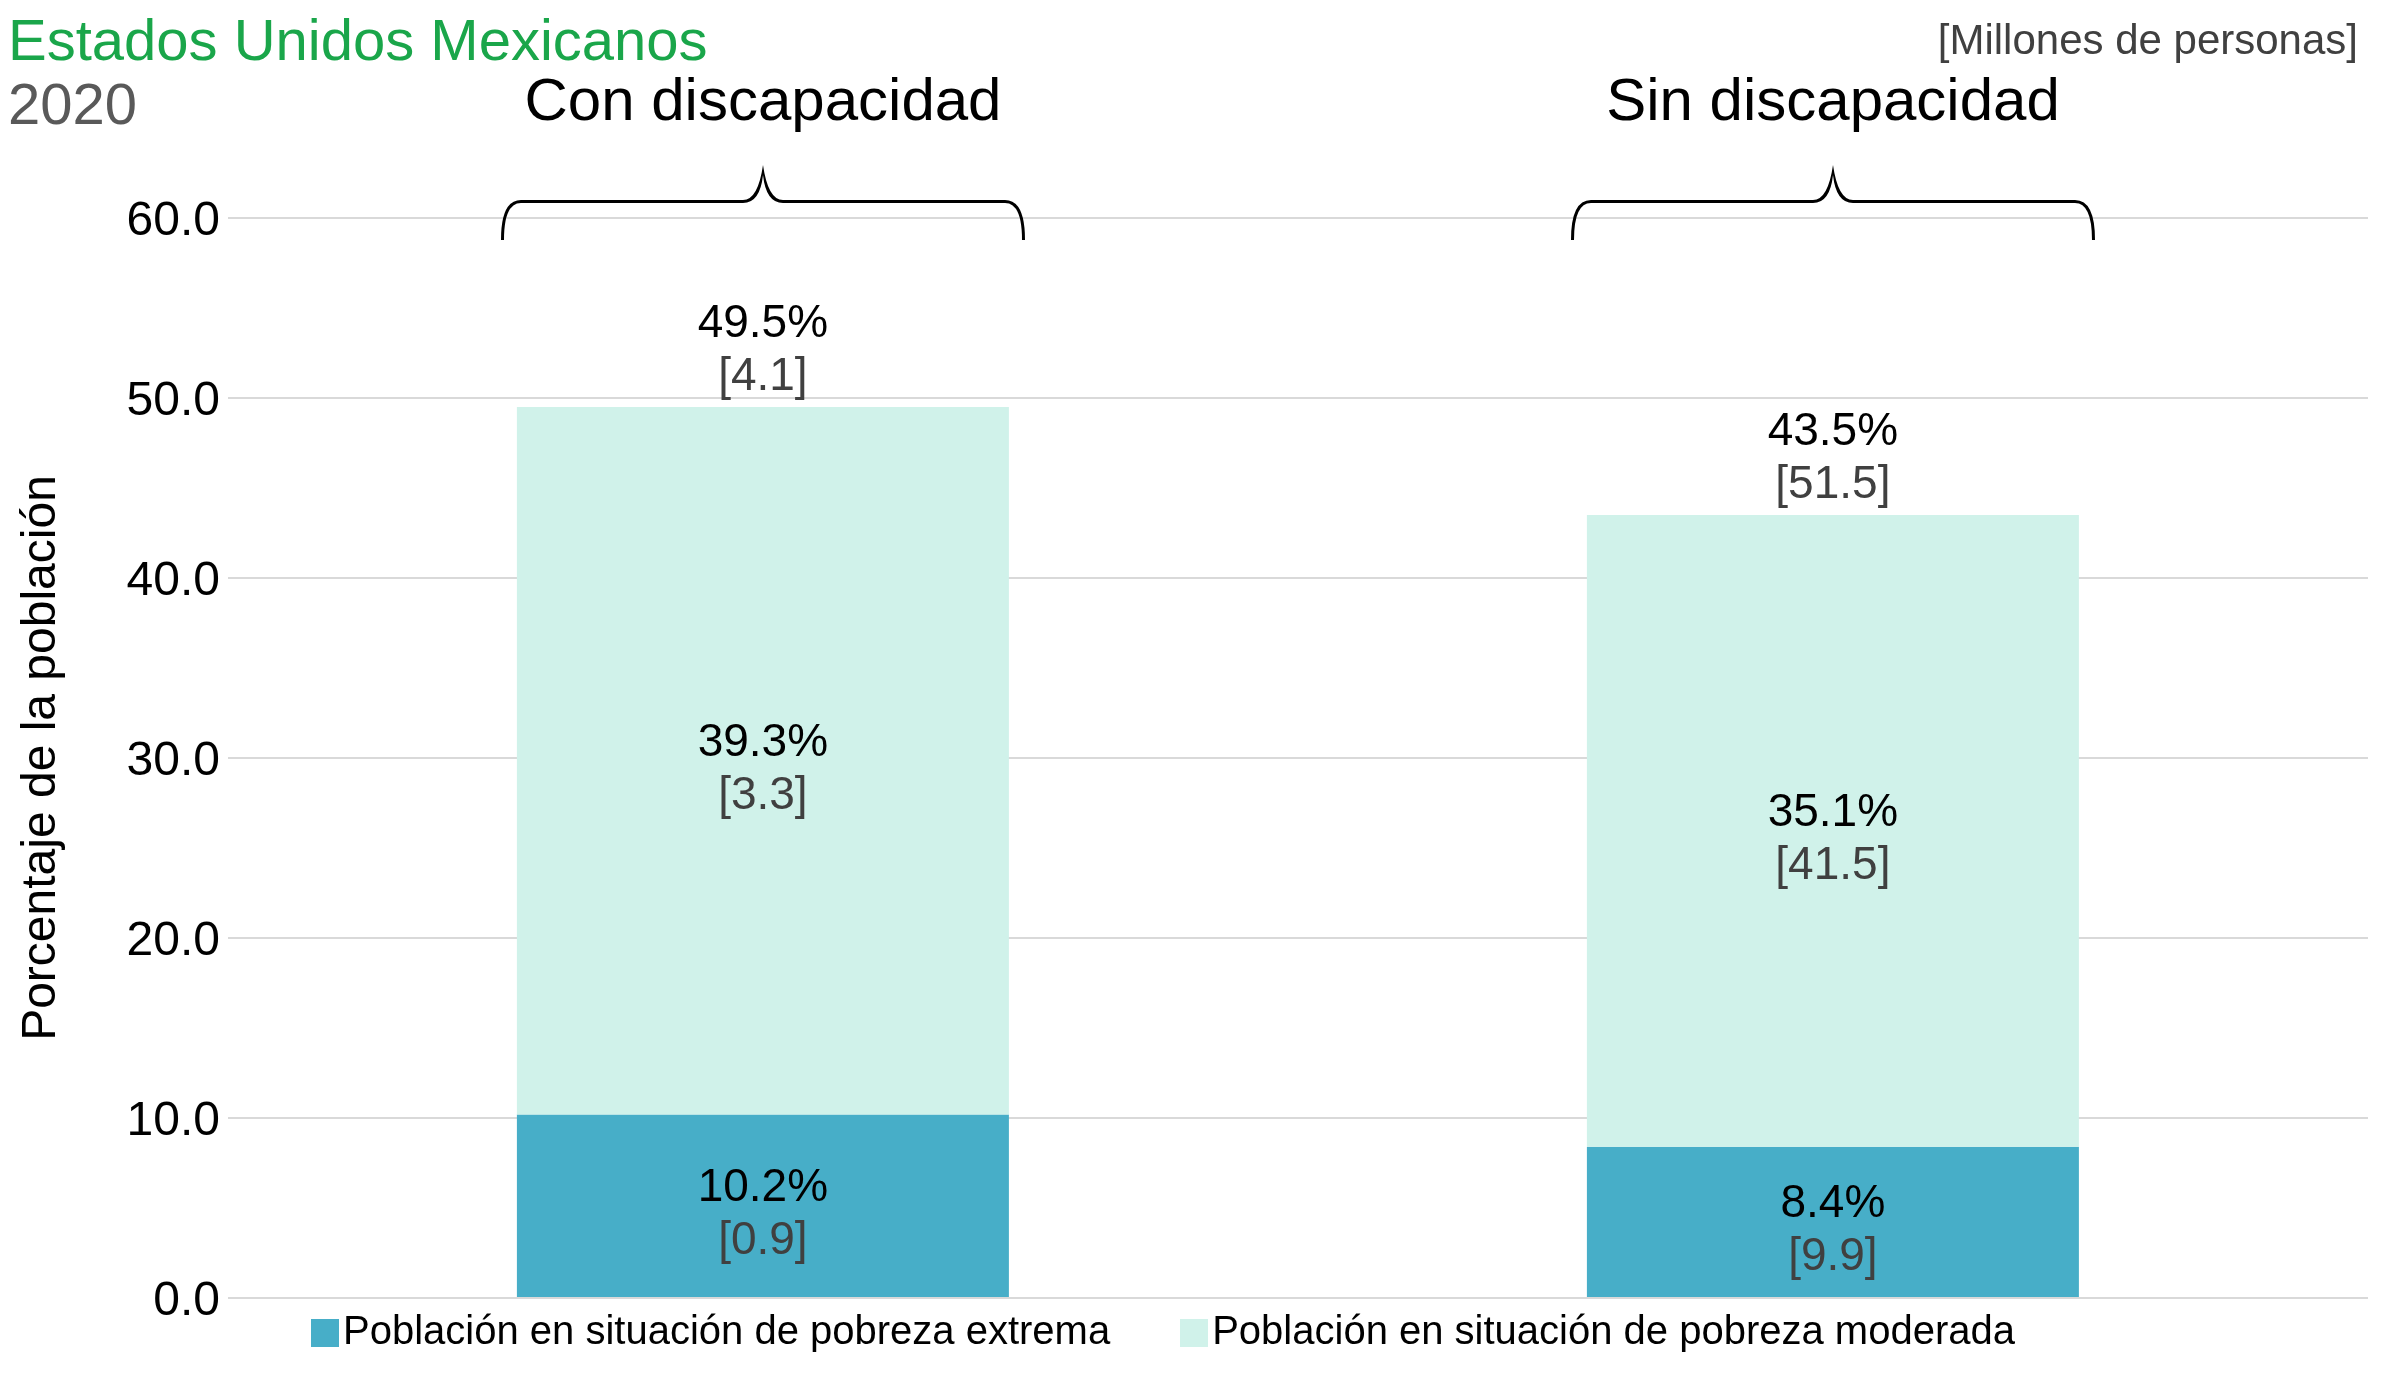 The image size is (2391, 1376). I want to click on y-tick-label: 60.0, so click(173, 219).